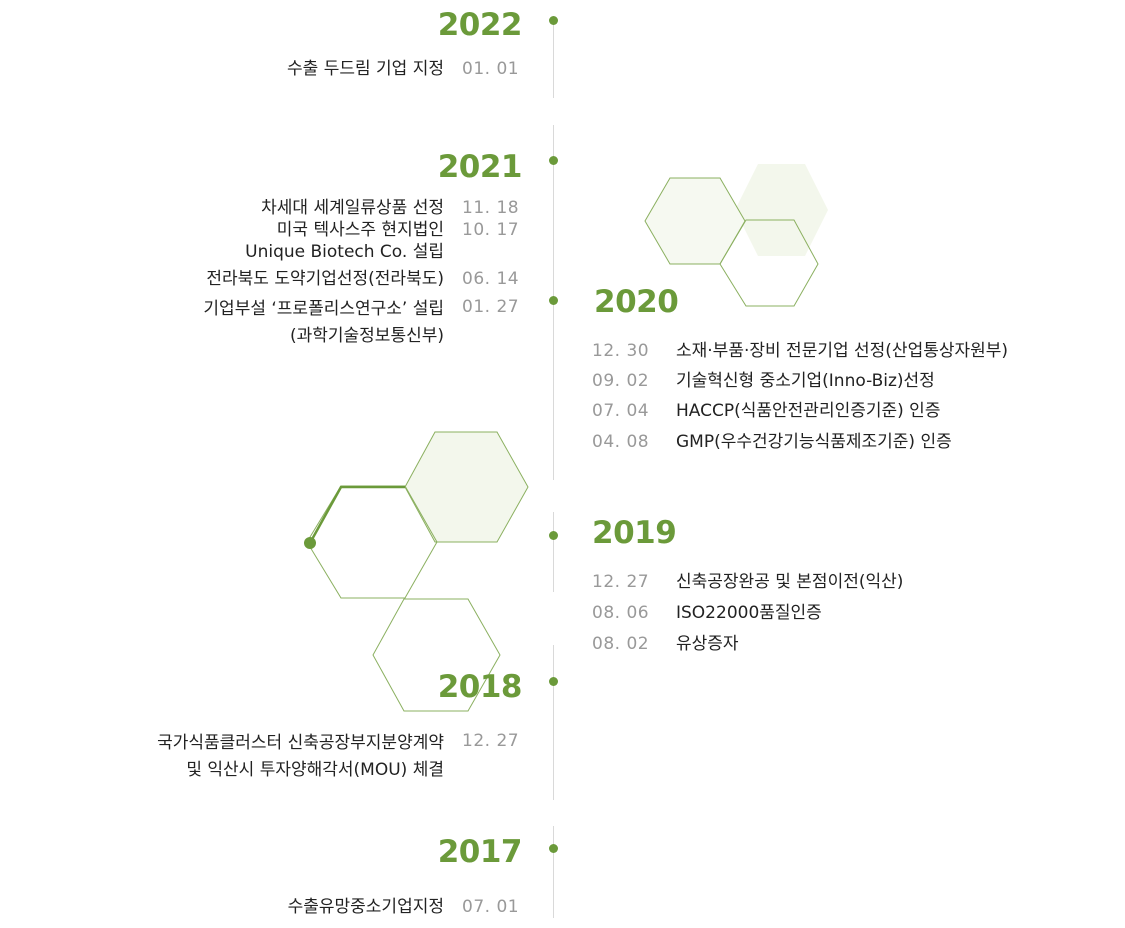 The image size is (1125, 928). Describe the element at coordinates (344, 252) in the screenshot. I see `history-item-line: Unique Biotech Co. 설립` at that location.